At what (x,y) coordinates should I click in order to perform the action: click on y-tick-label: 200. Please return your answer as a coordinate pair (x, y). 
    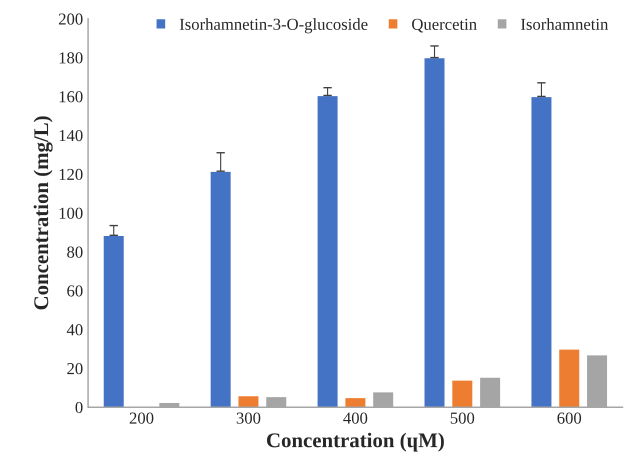
    Looking at the image, I should click on (70, 19).